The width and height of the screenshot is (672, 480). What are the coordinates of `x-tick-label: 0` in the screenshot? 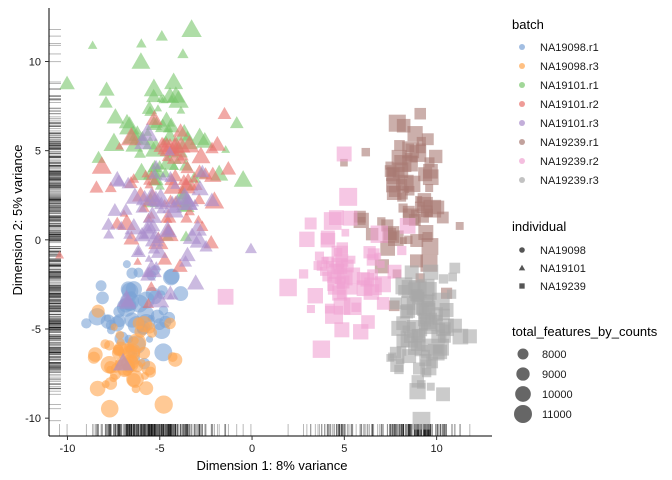 It's located at (252, 449).